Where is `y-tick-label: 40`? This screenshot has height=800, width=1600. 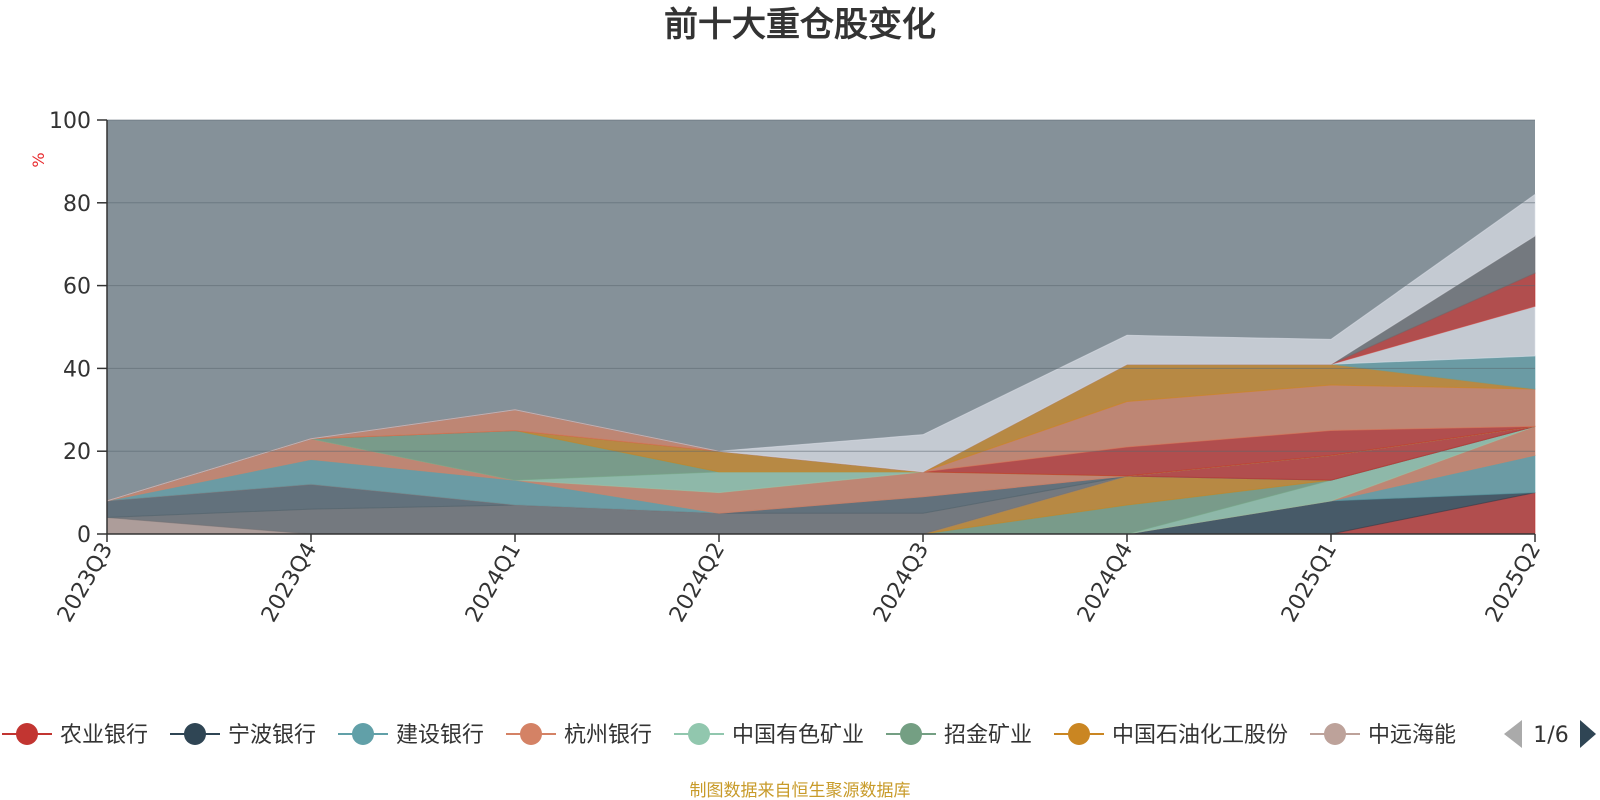
y-tick-label: 40 is located at coordinates (77, 369).